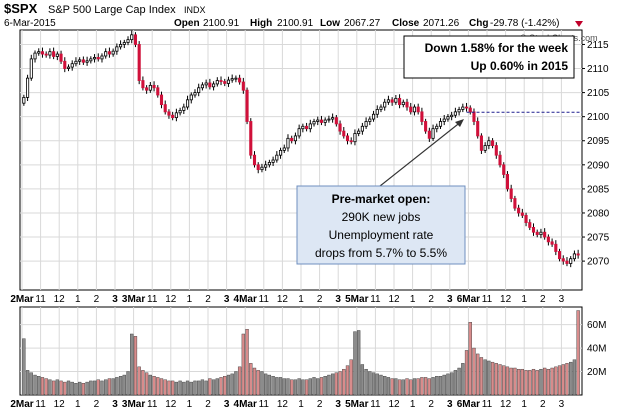 The width and height of the screenshot is (620, 415). What do you see at coordinates (190, 299) in the screenshot?
I see `price-x-tick-label: 1` at bounding box center [190, 299].